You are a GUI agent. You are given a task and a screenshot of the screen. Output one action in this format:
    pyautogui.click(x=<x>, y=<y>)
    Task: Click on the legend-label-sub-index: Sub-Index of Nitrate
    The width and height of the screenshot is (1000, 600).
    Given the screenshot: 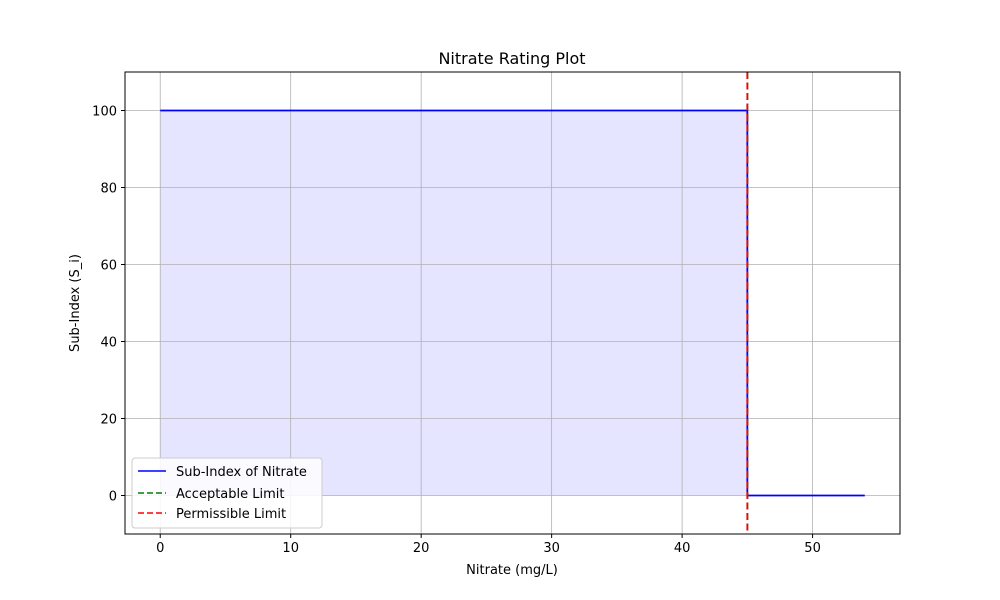 What is the action you would take?
    pyautogui.click(x=241, y=472)
    